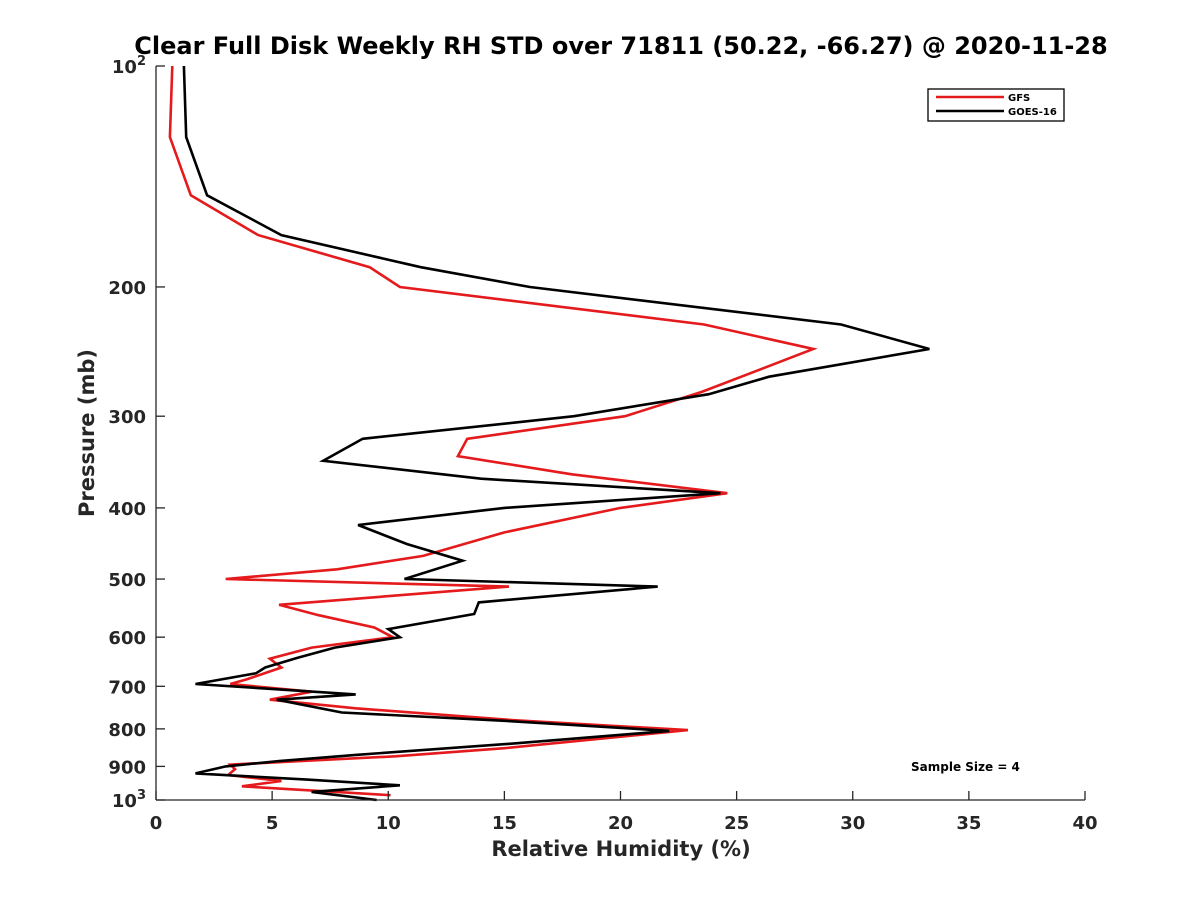 The width and height of the screenshot is (1200, 900). Describe the element at coordinates (127, 730) in the screenshot. I see `y-tick-label: 800` at that location.